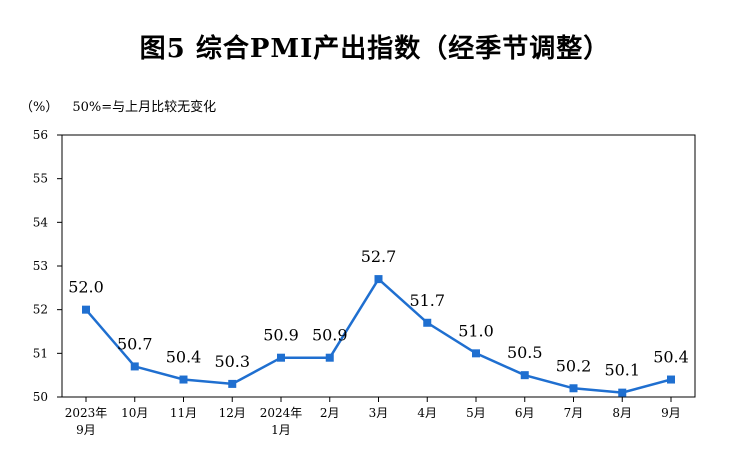 This screenshot has width=750, height=468. Describe the element at coordinates (427, 300) in the screenshot. I see `data-label: 51.7` at that location.